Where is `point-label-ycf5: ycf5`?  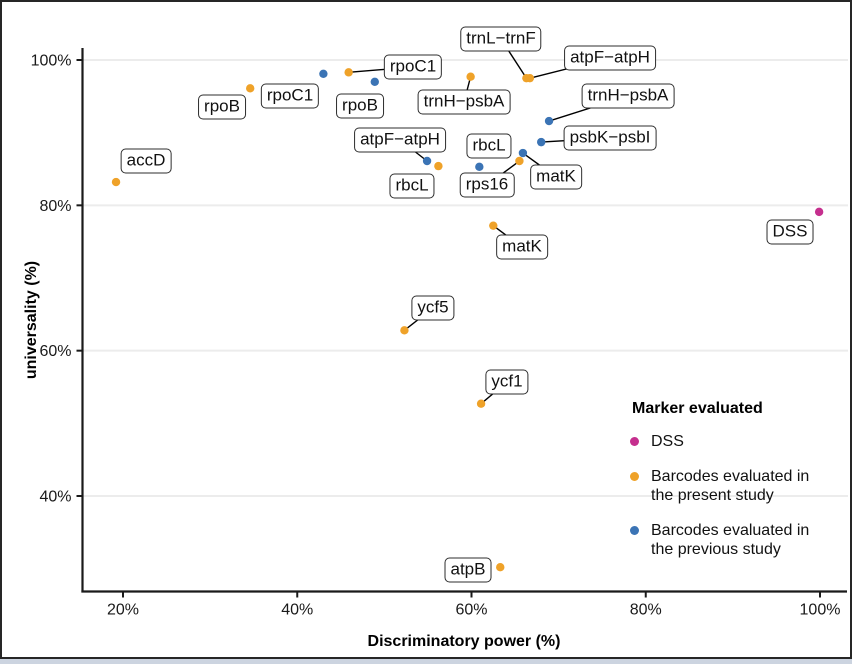
point-label-ycf5: ycf5 is located at coordinates (433, 308).